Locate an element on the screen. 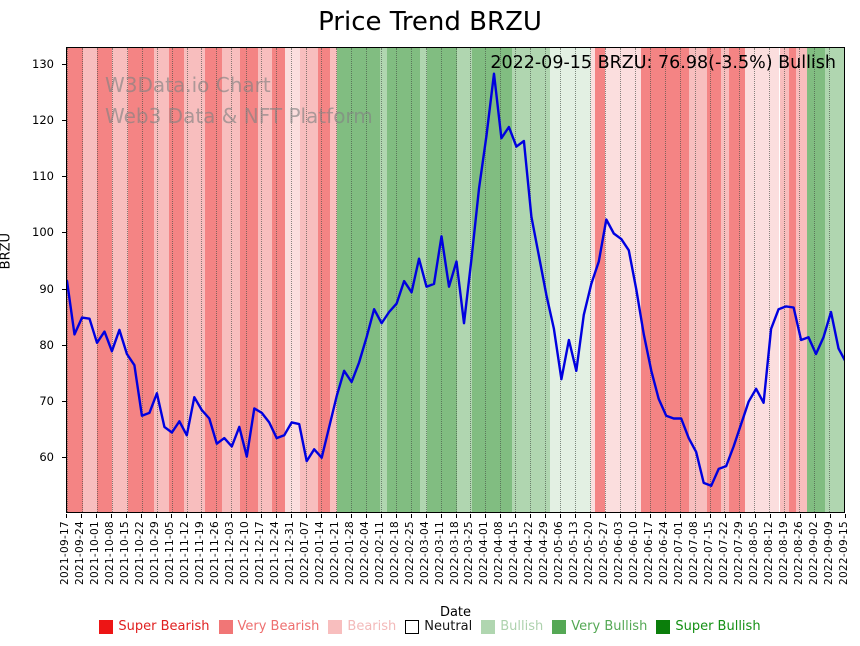 The height and width of the screenshot is (646, 860). x-tick-label: 2022-08-26 is located at coordinates (799, 553).